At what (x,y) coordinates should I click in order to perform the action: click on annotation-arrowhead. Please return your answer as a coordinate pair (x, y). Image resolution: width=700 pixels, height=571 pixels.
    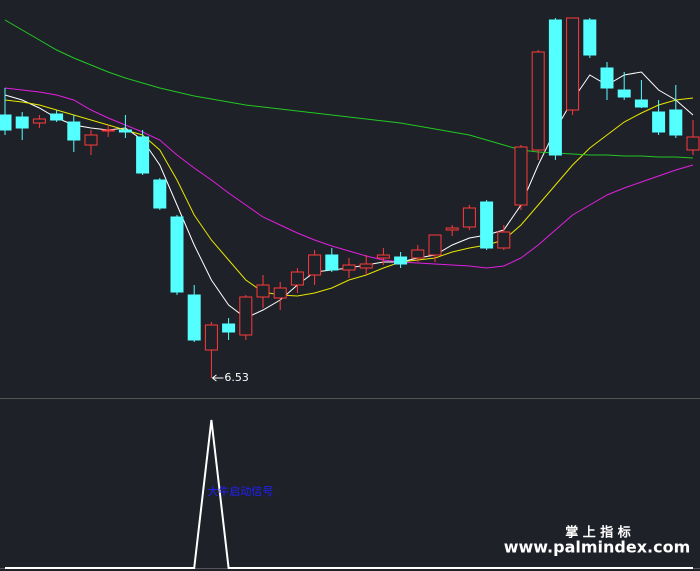
    Looking at the image, I should click on (214, 378).